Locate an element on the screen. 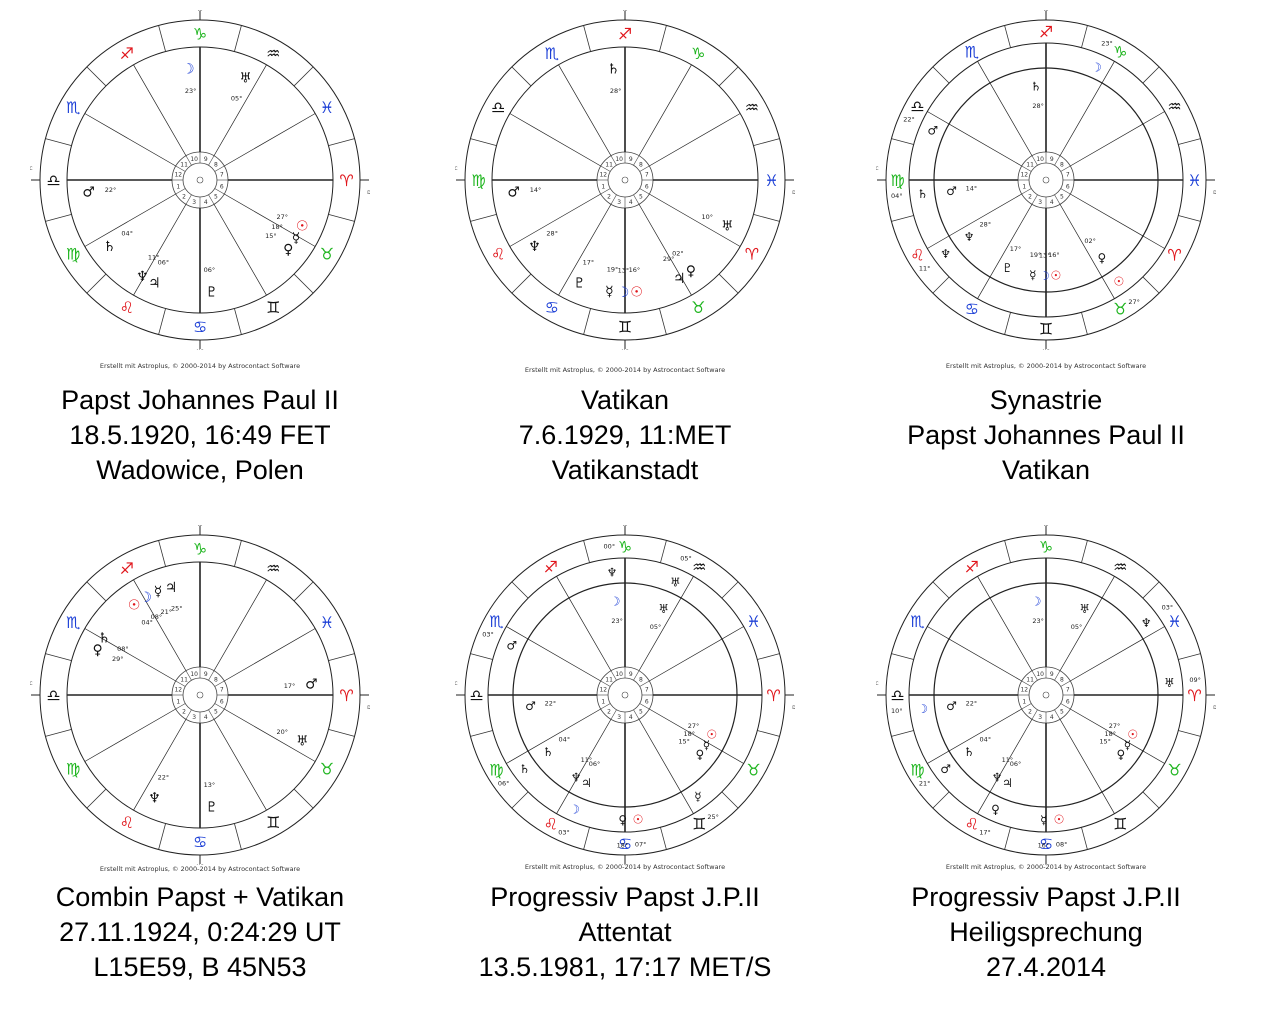  leo-icon: ♌ is located at coordinates (498, 253).